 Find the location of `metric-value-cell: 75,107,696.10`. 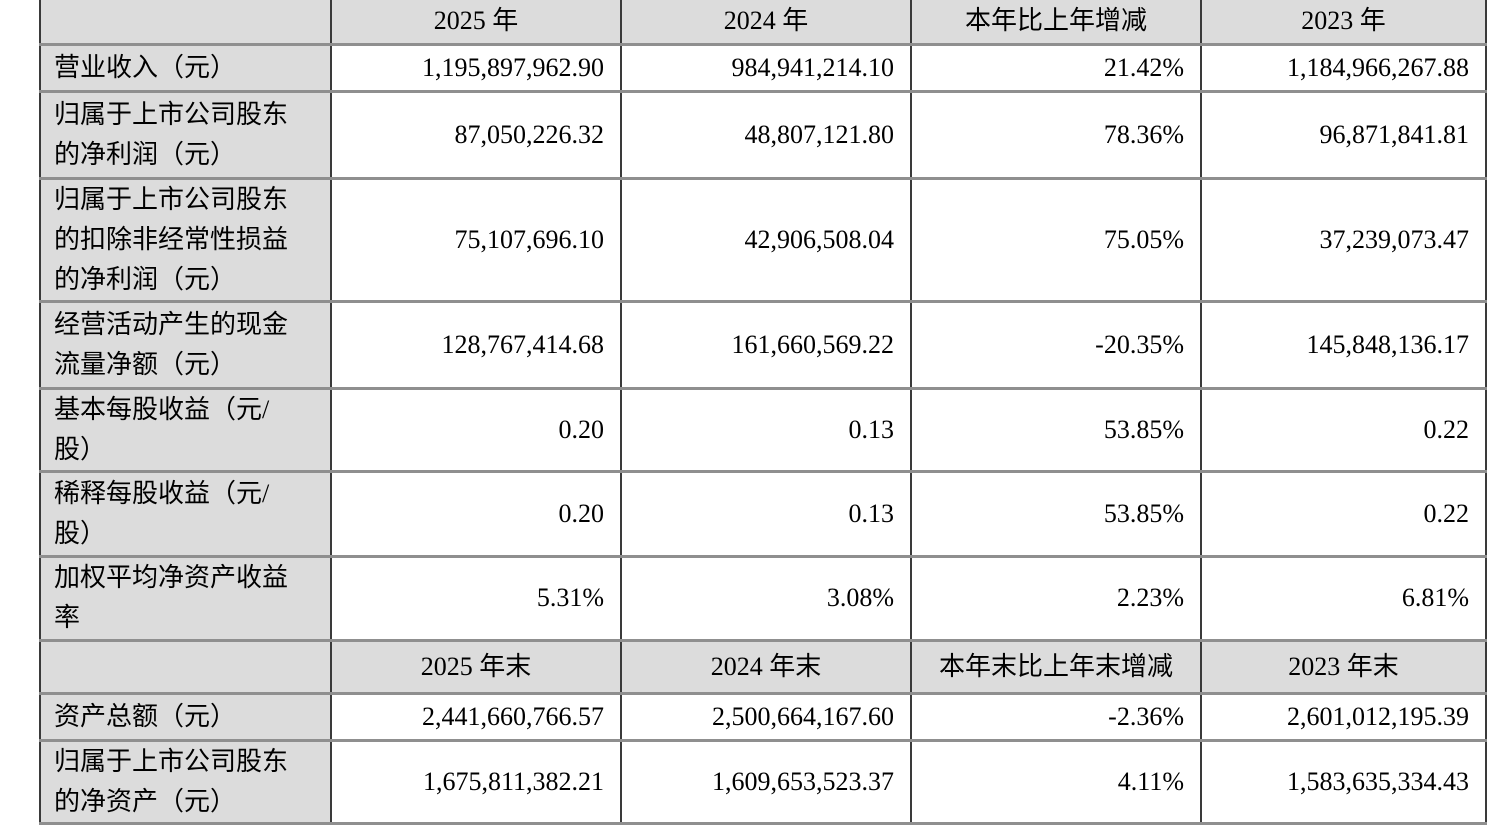

metric-value-cell: 75,107,696.10 is located at coordinates (475, 238).